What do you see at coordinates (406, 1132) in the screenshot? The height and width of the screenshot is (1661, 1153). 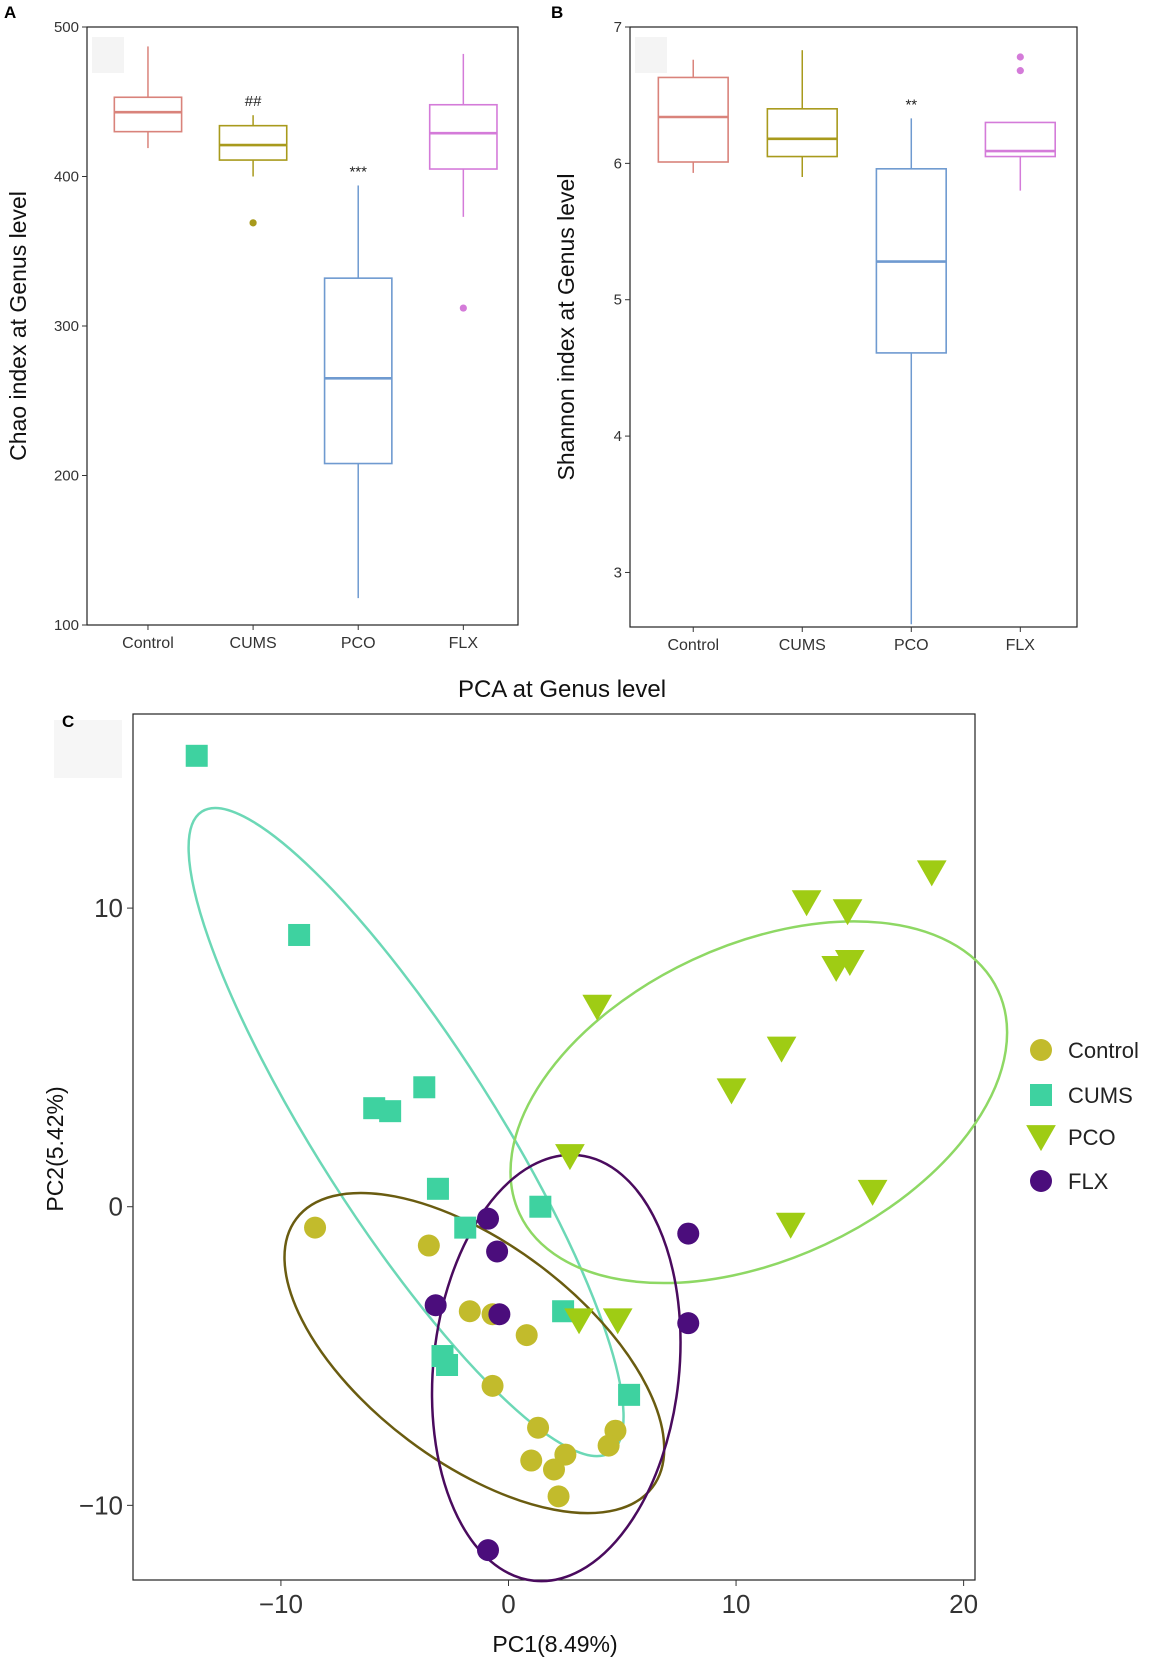 I see `confidence-ellipse-cums` at bounding box center [406, 1132].